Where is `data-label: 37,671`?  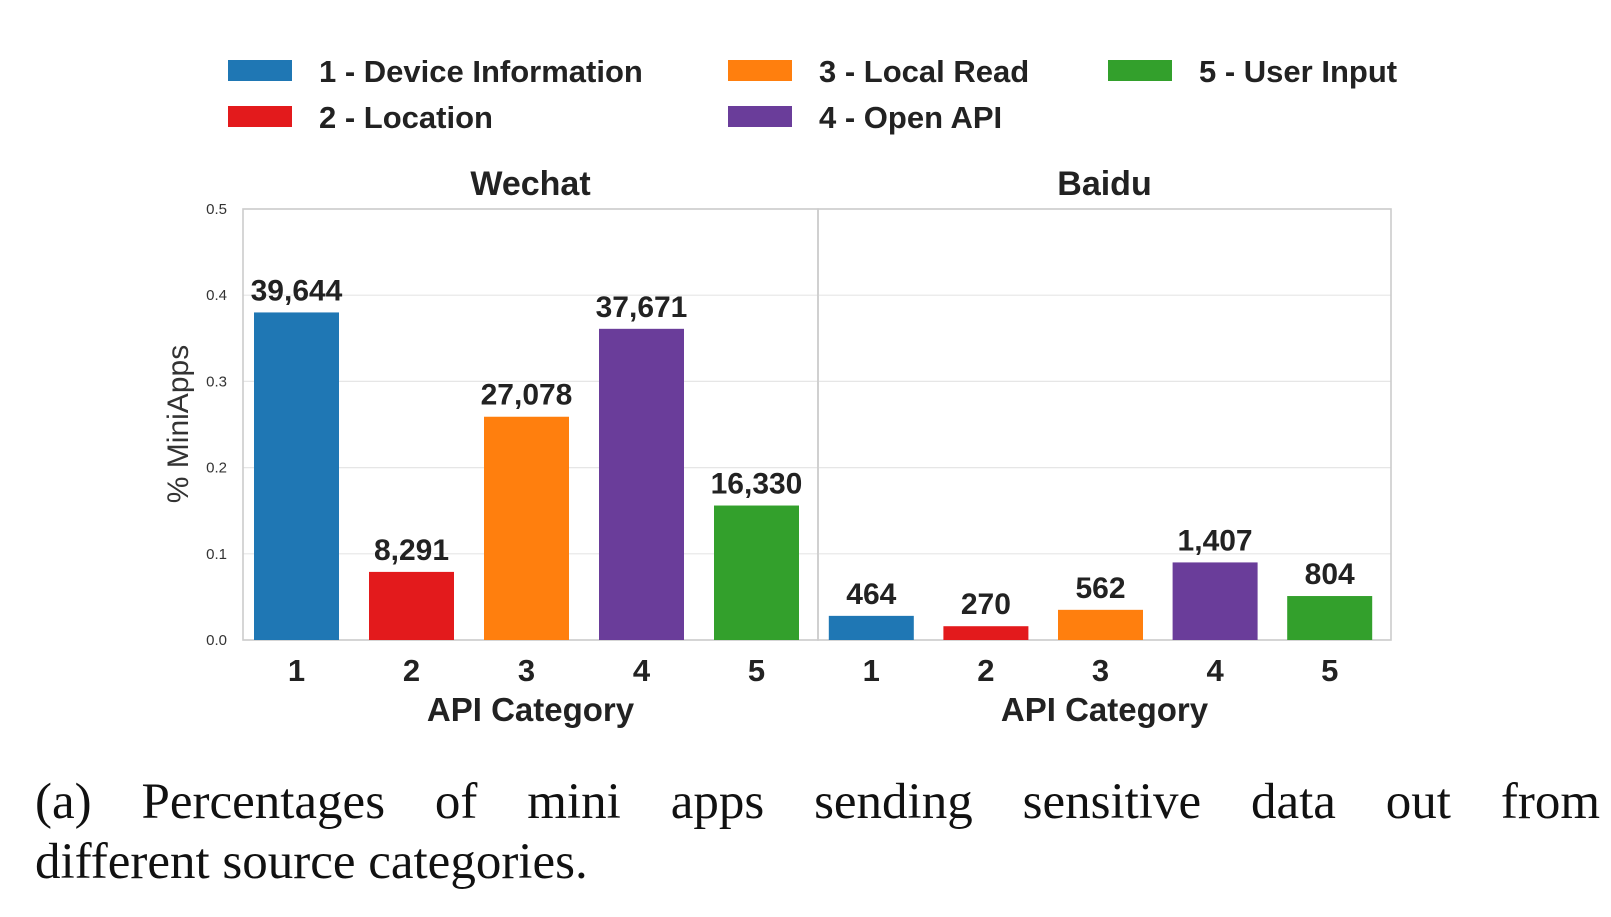
data-label: 37,671 is located at coordinates (642, 307).